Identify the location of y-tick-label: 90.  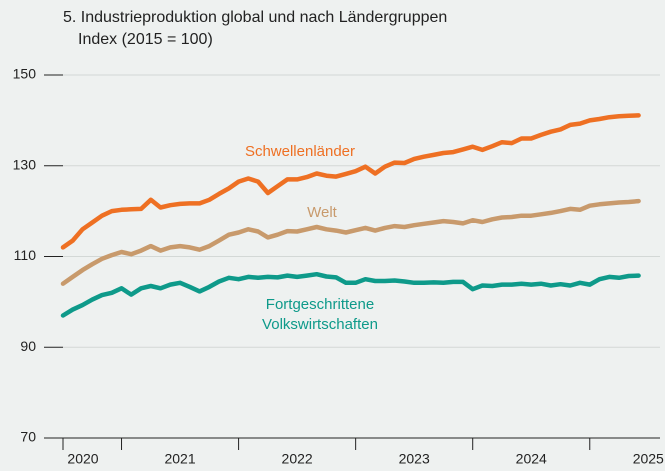
(28, 346).